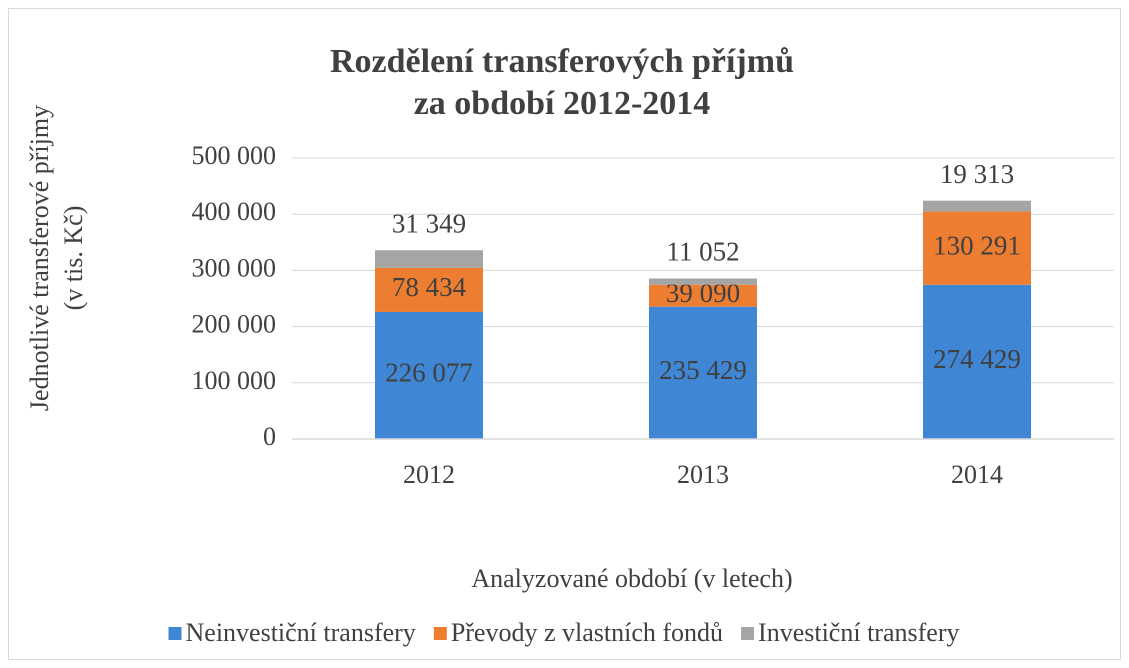  Describe the element at coordinates (269, 436) in the screenshot. I see `y-tick-label: 0` at that location.